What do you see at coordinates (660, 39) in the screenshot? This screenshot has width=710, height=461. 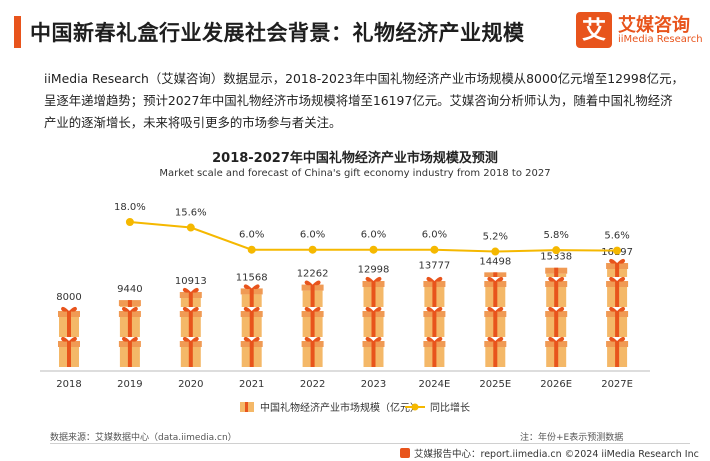 I see `logo-en-text: iiMedia Research` at bounding box center [660, 39].